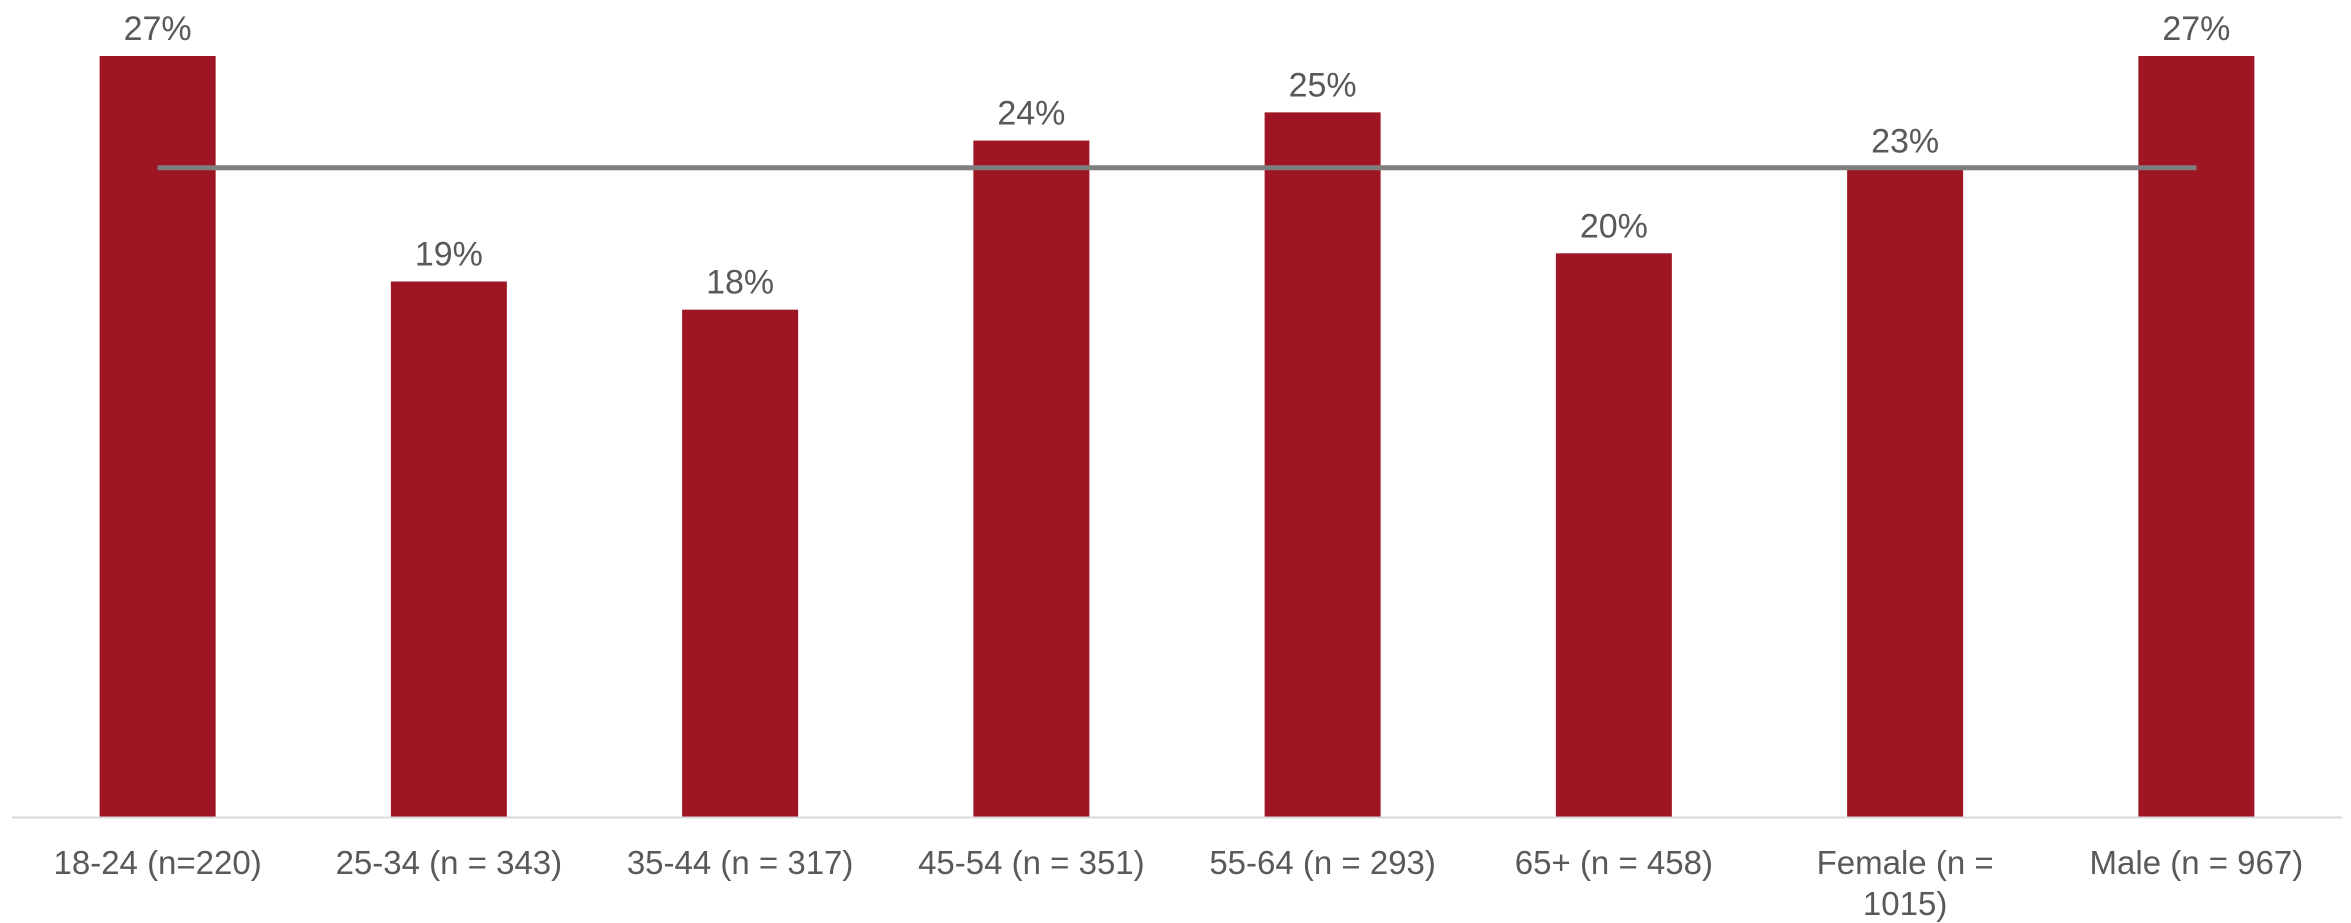  Describe the element at coordinates (1323, 85) in the screenshot. I see `value-label-4: 25%` at that location.